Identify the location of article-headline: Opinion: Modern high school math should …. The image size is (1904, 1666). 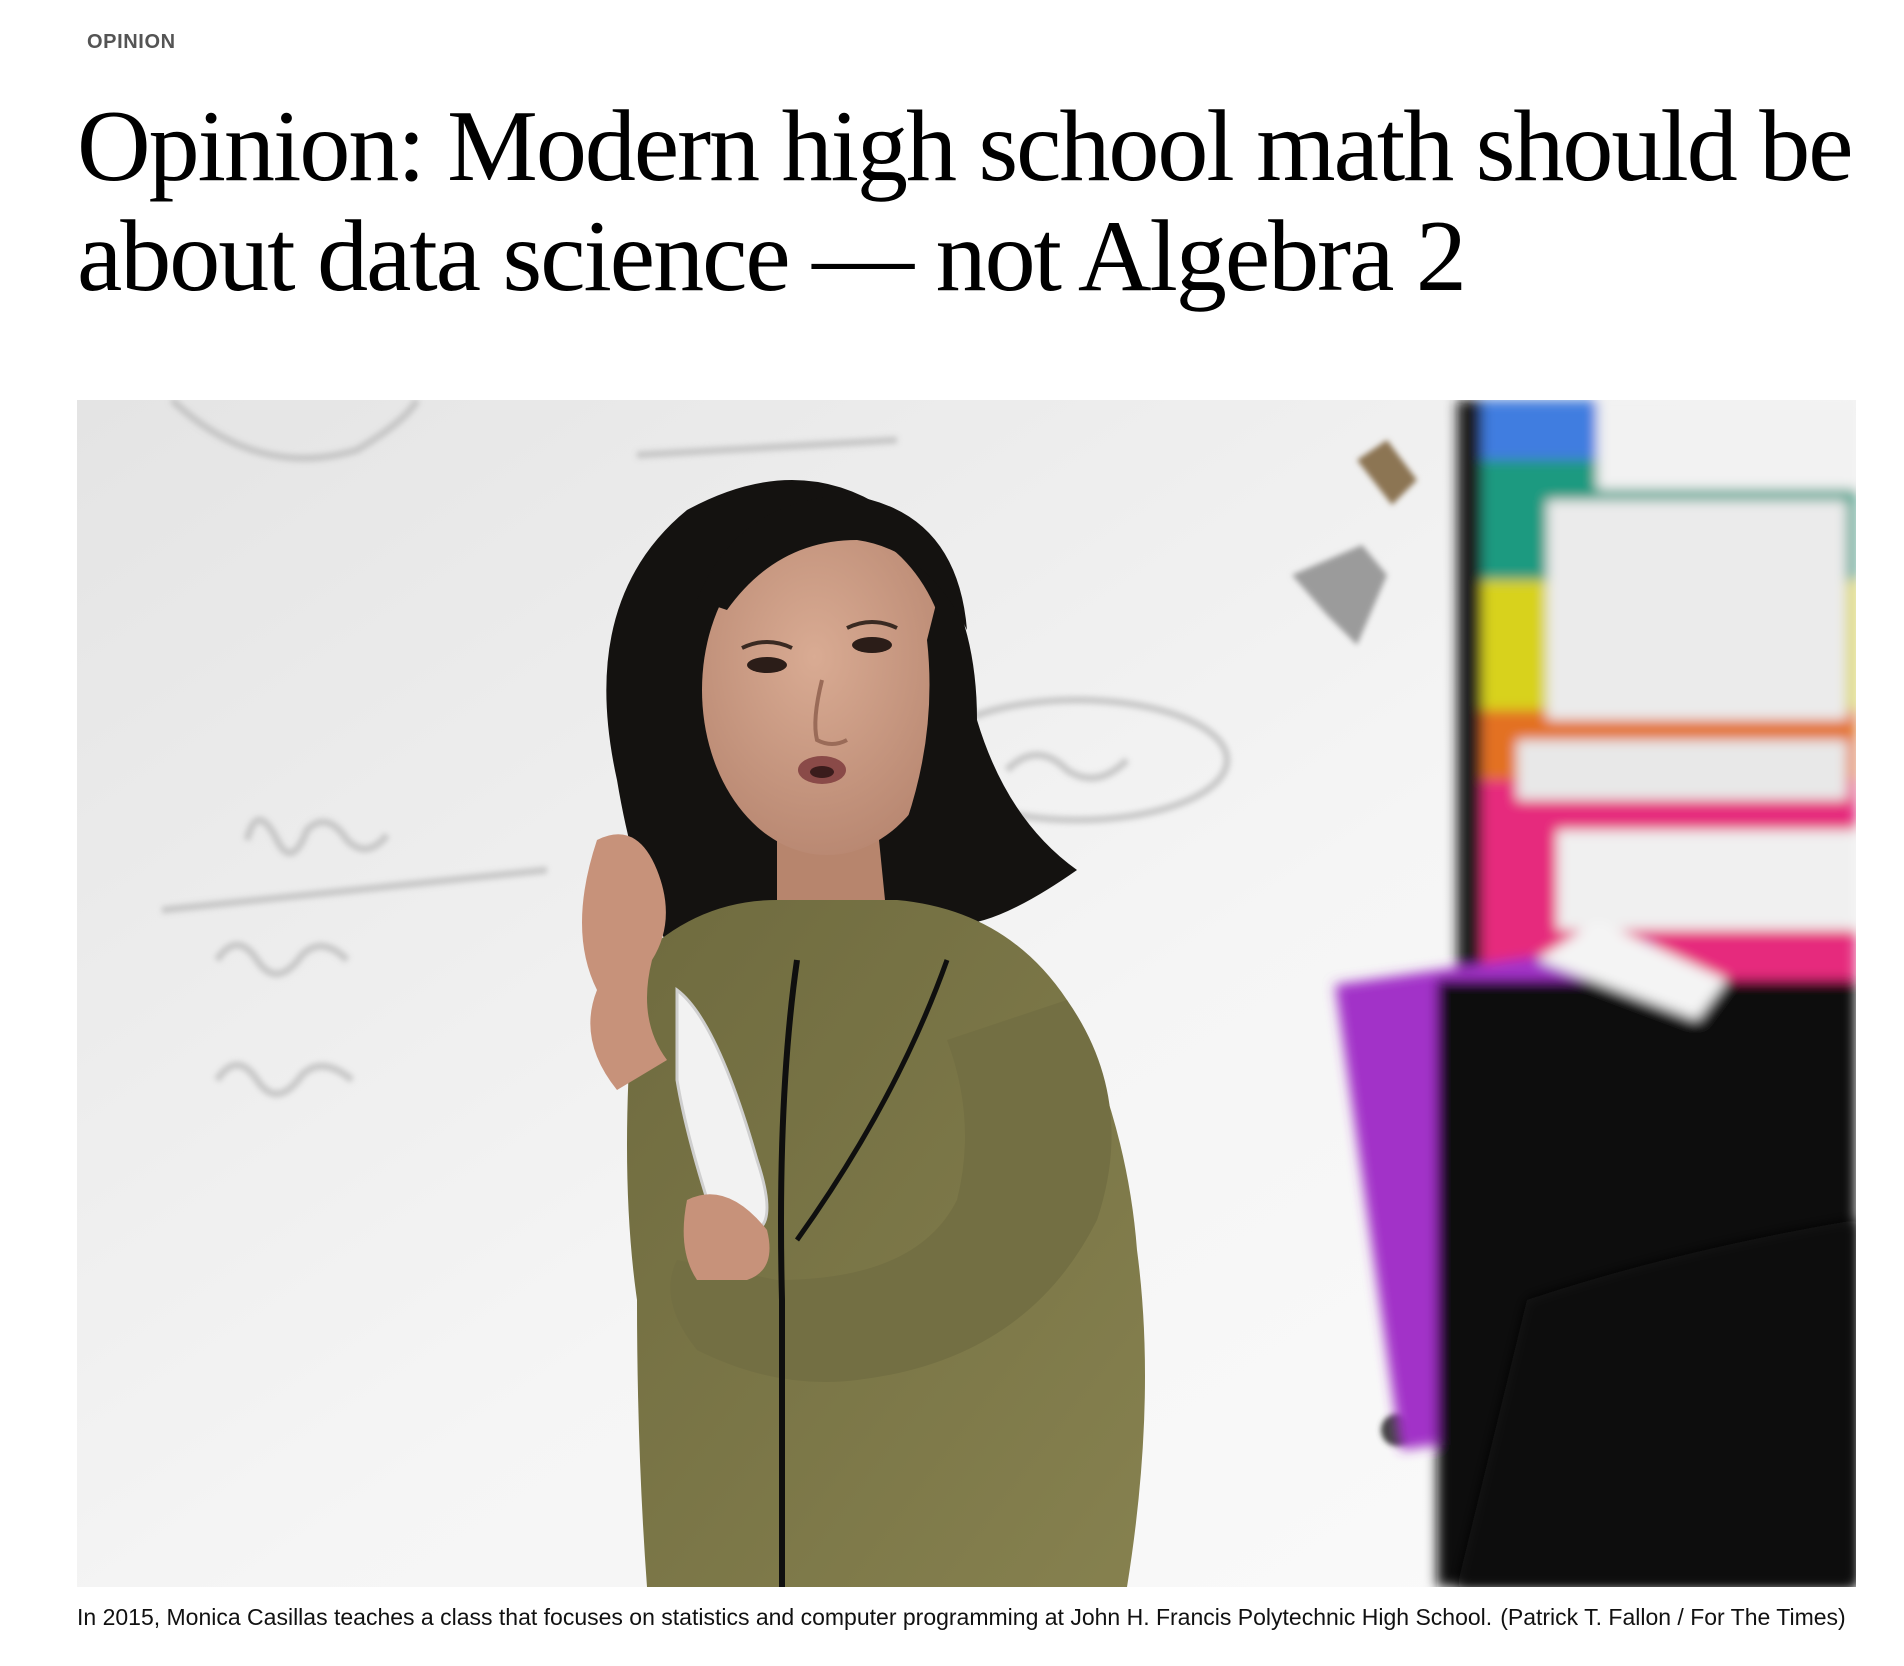
(965, 201).